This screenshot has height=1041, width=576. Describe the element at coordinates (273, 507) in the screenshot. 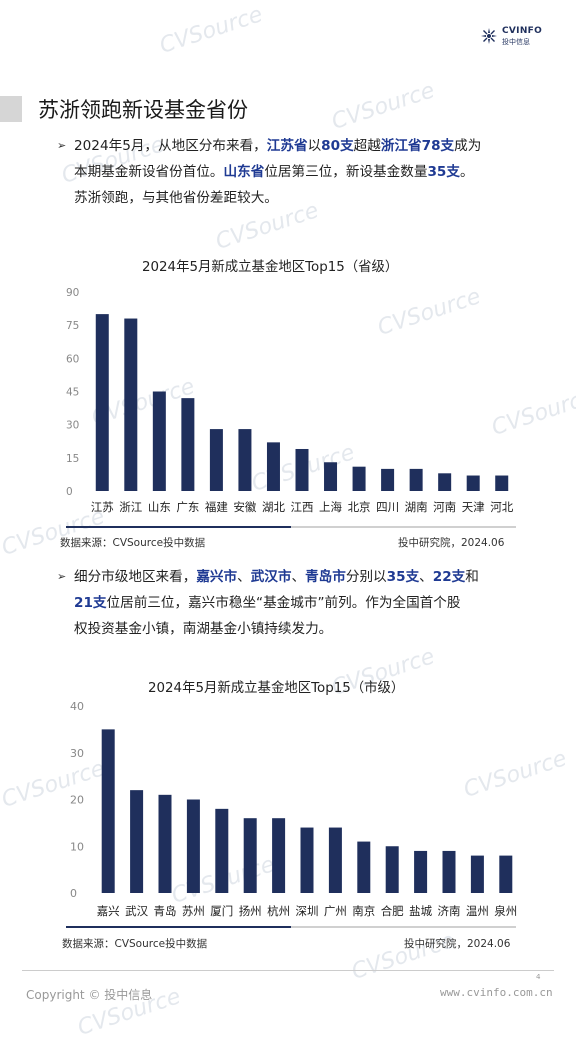

I see `x-tick-label: 湖北` at that location.